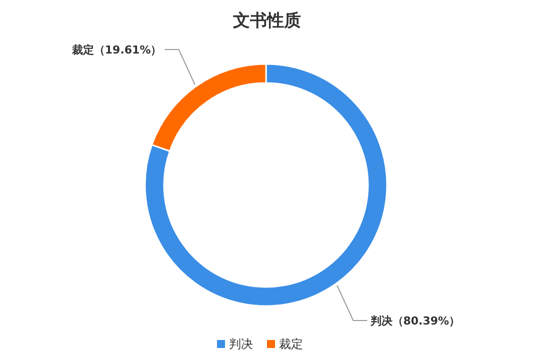  I want to click on chart-title: 文书性质, so click(266, 21).